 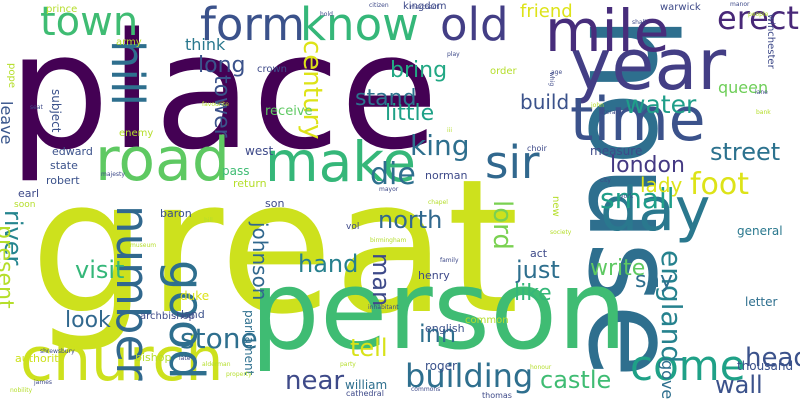 What do you see at coordinates (654, 280) in the screenshot?
I see `word-say: say` at bounding box center [654, 280].